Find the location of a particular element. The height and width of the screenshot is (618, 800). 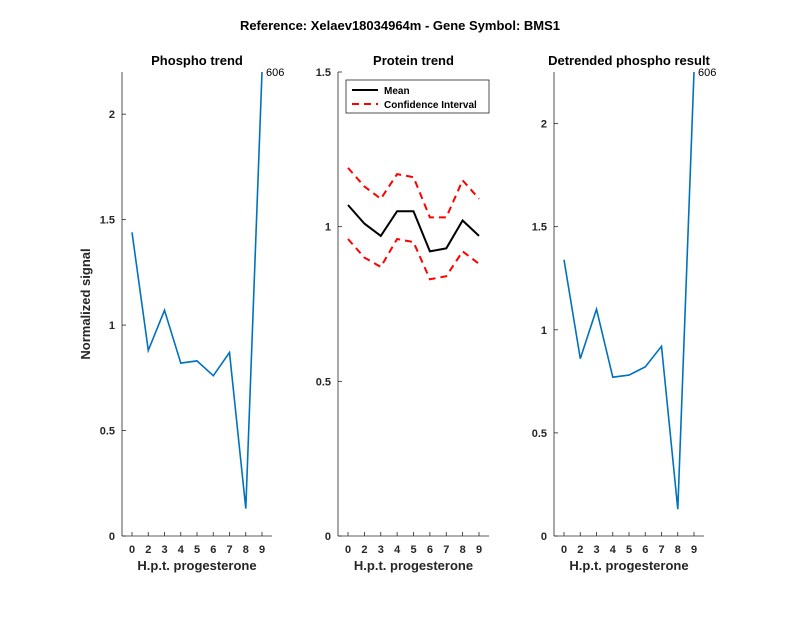

protein-xtick-label: 9 is located at coordinates (479, 550).